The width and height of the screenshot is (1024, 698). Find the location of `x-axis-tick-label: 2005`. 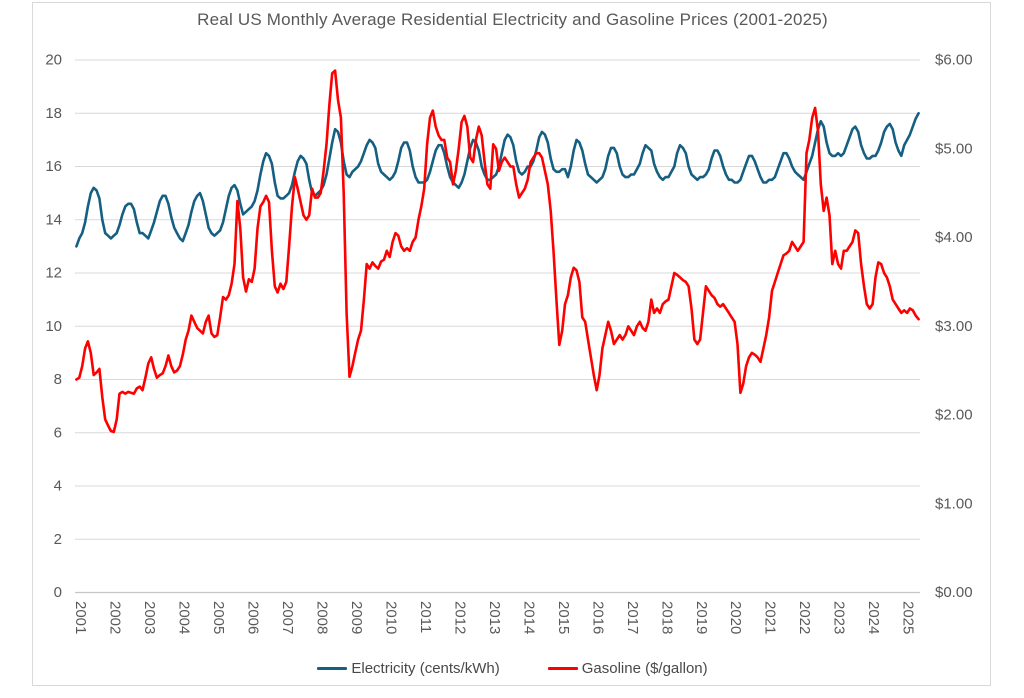

x-axis-tick-label: 2005 is located at coordinates (218, 617).